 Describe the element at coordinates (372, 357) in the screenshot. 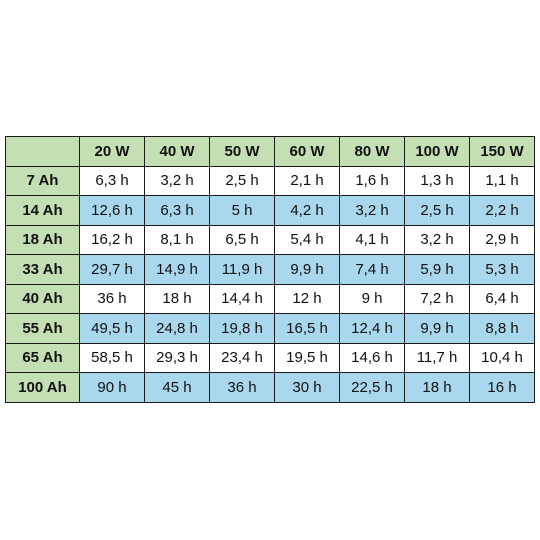

I see `runtime-cell: 14,6 h` at that location.